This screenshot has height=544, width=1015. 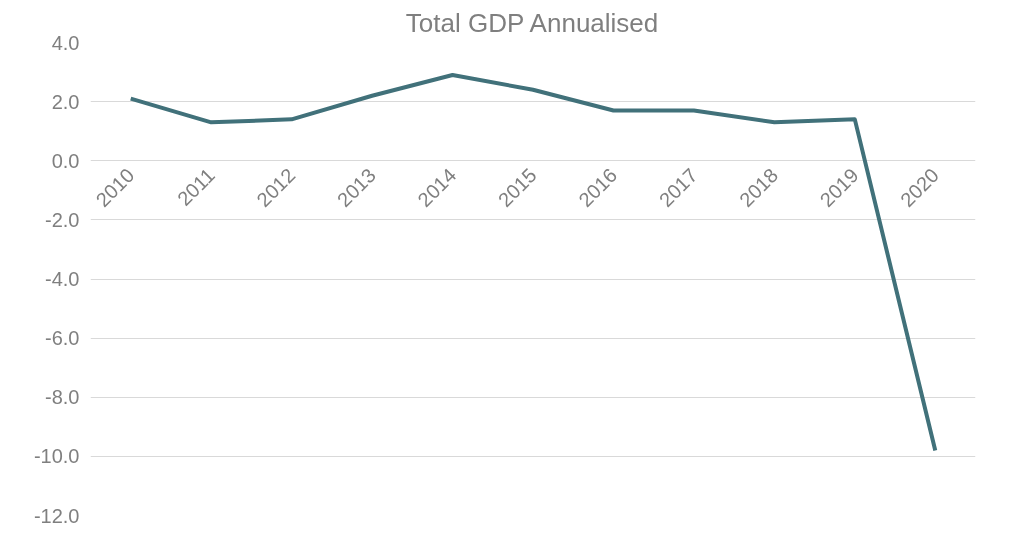 What do you see at coordinates (56, 515) in the screenshot?
I see `y-tick-label: -12.0` at bounding box center [56, 515].